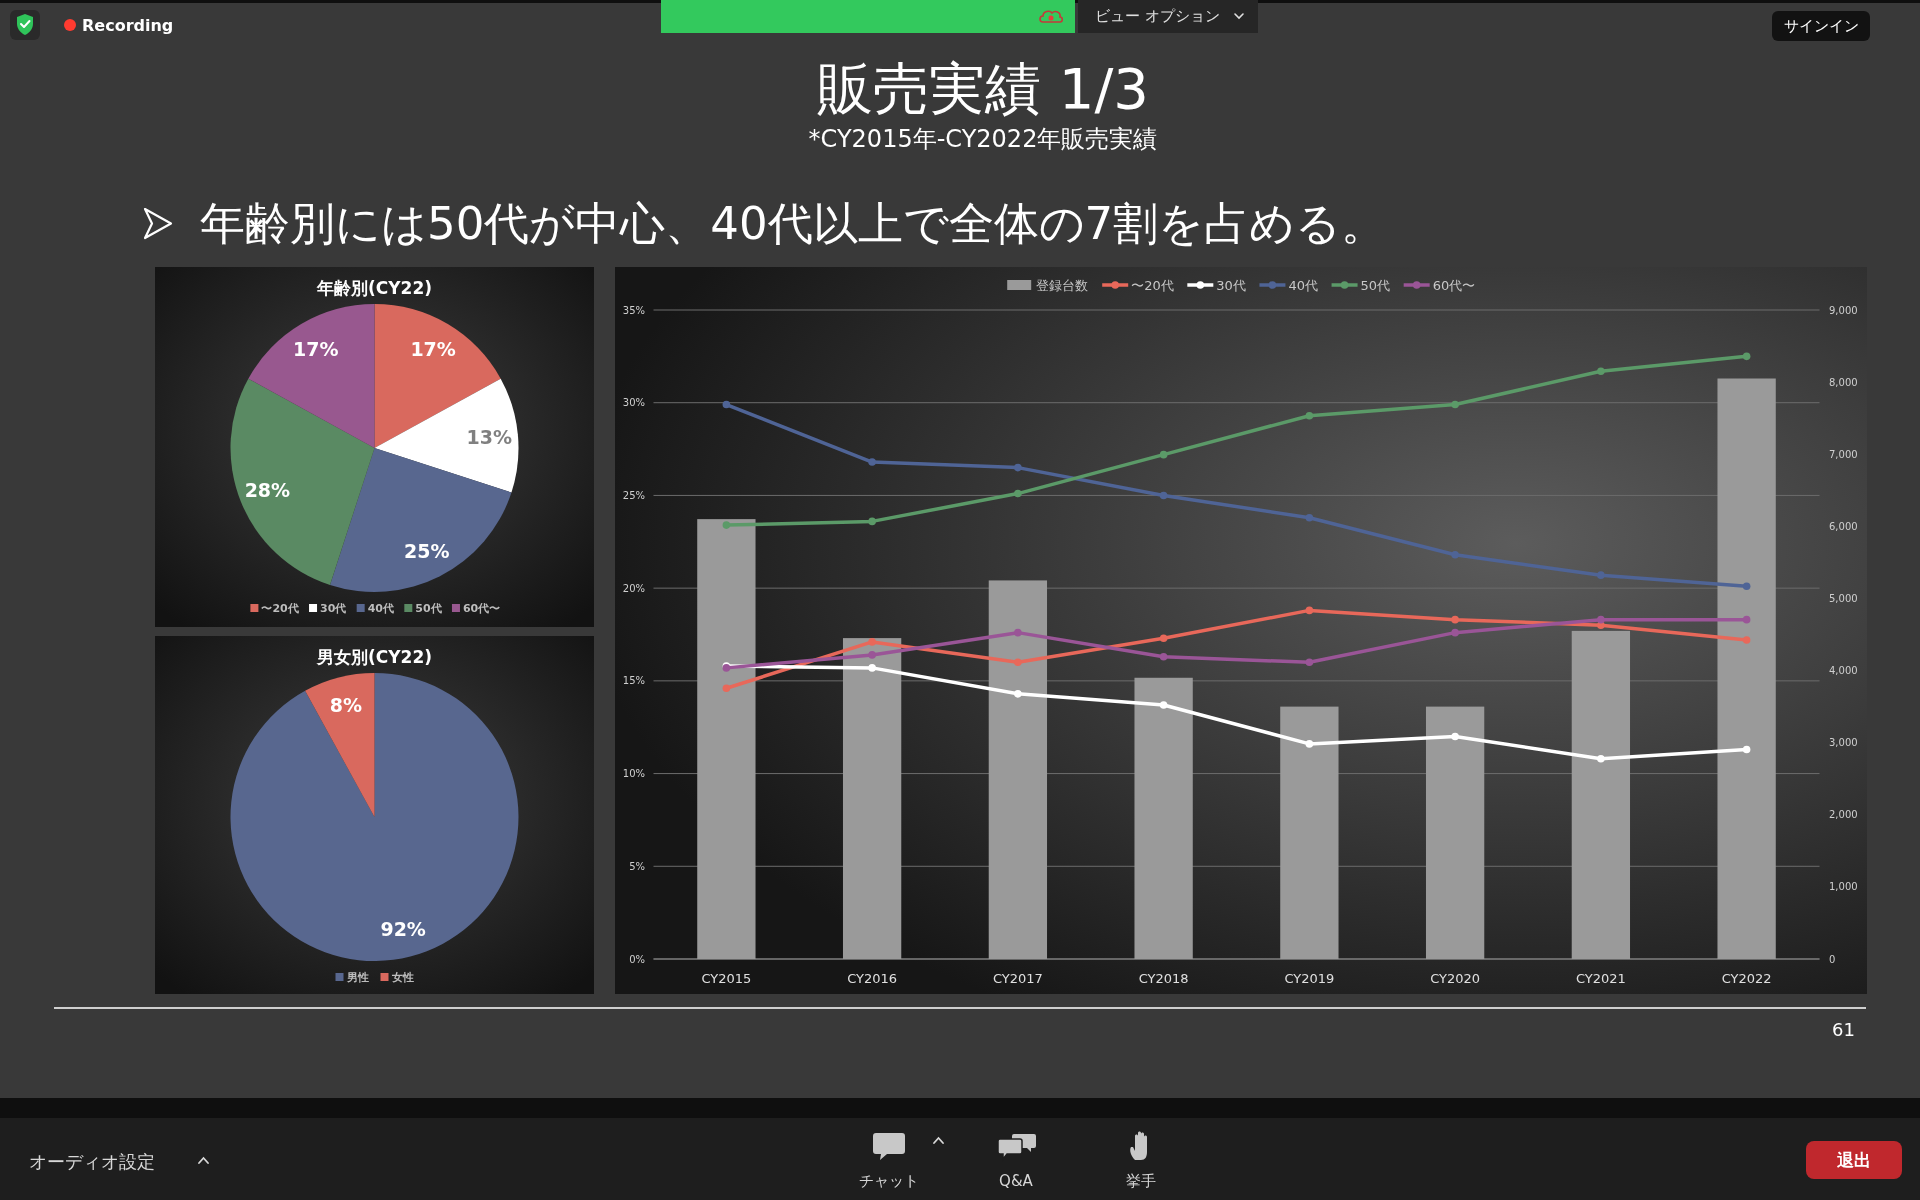 Image resolution: width=1920 pixels, height=1200 pixels. Describe the element at coordinates (726, 978) in the screenshot. I see `x-tick-label: CY2015` at that location.